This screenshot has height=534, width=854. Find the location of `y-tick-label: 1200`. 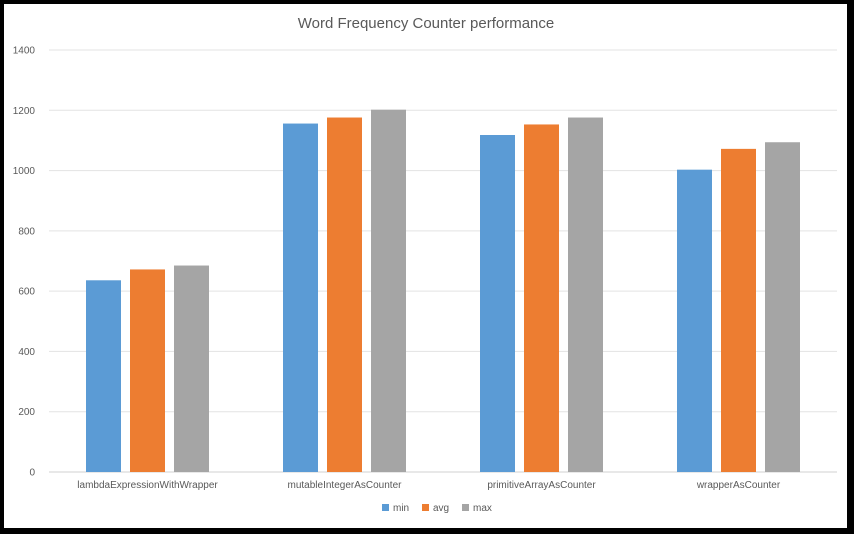

y-tick-label: 1200 is located at coordinates (24, 111).